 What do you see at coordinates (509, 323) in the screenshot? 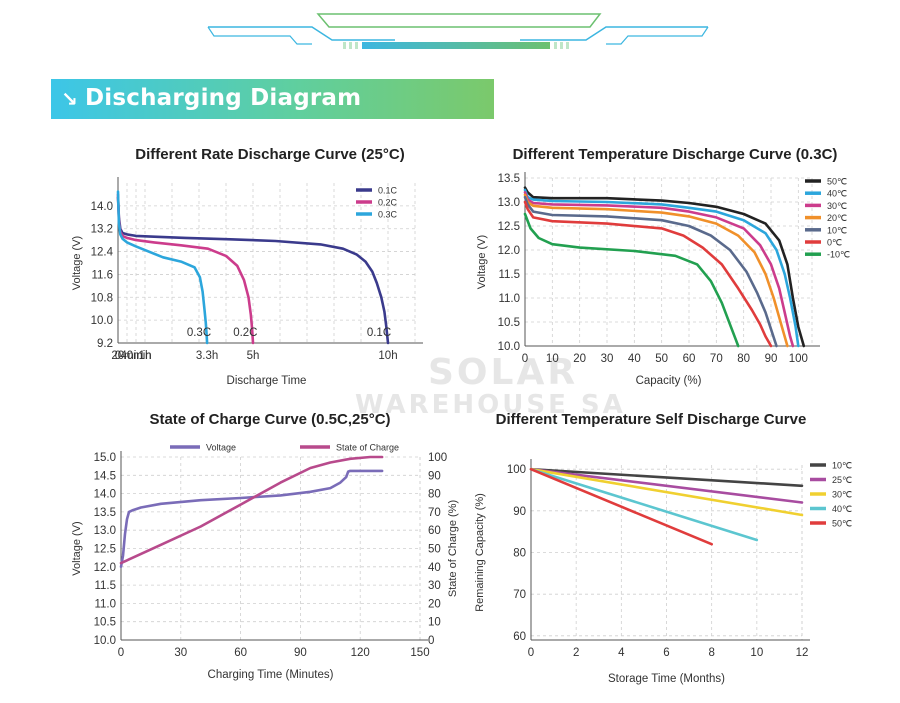
I see `y-tick-label: 10.5` at bounding box center [509, 323].